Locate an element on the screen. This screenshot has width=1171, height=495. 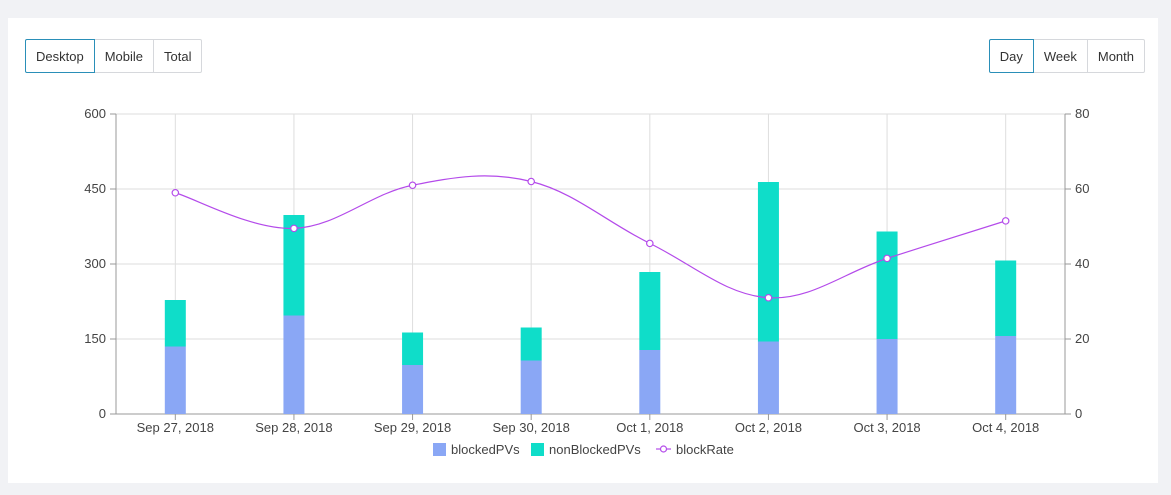
x-tick-label: Sep 28, 2018 is located at coordinates (293, 427).